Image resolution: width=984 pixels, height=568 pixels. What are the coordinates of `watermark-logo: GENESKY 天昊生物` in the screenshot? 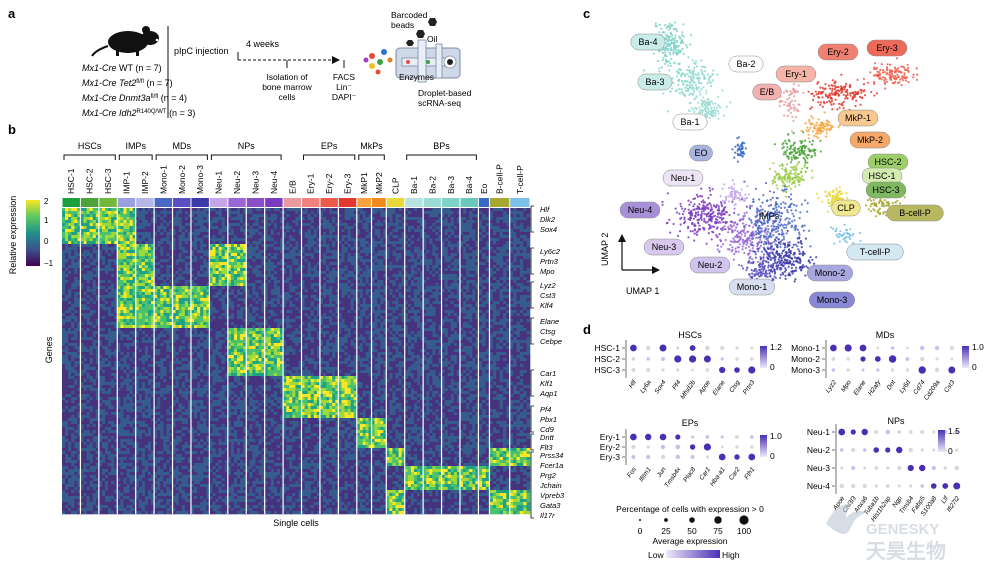 It's located at (886, 533).